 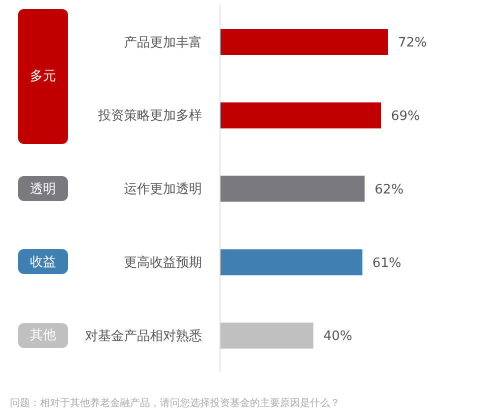 What do you see at coordinates (163, 42) in the screenshot?
I see `y-tick-label: 产品更加丰富` at bounding box center [163, 42].